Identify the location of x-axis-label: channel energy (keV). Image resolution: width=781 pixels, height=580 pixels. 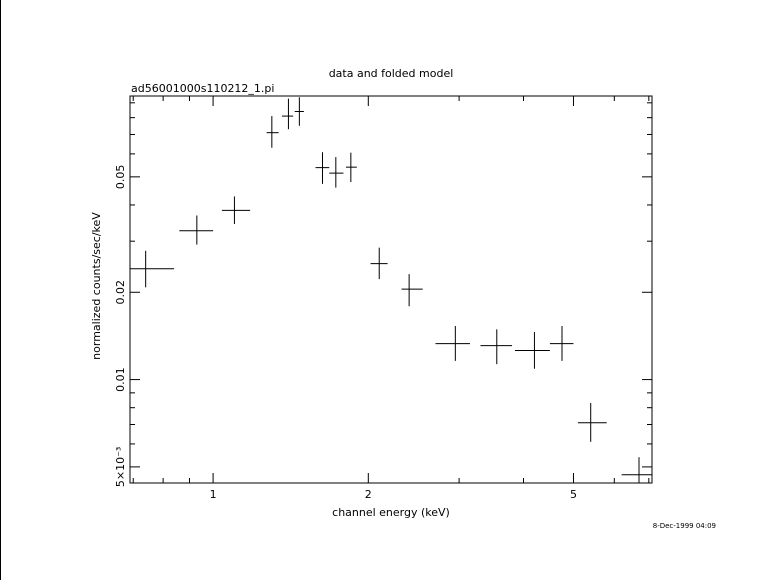
(391, 512).